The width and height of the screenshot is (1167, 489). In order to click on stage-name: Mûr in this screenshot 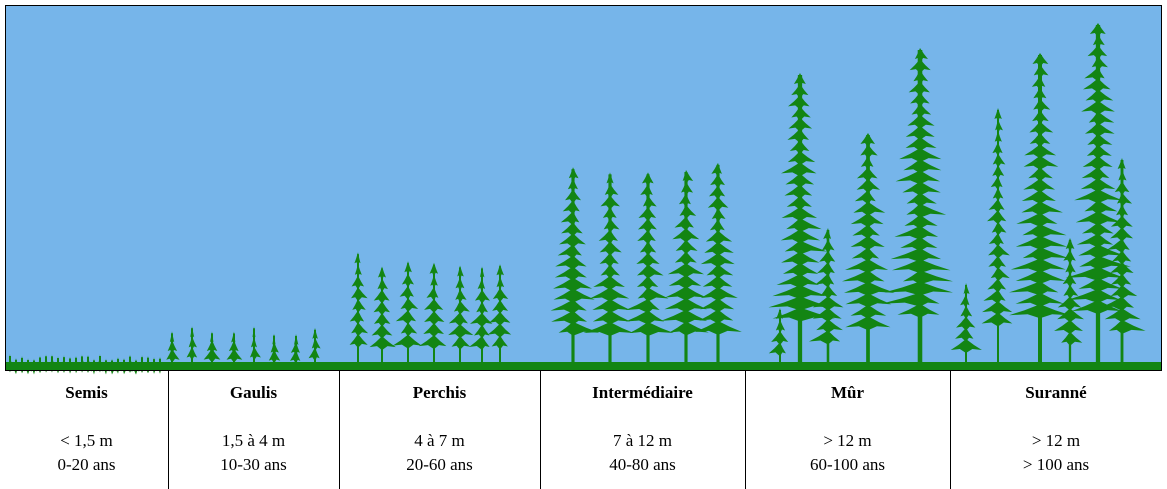, I will do `click(848, 392)`.